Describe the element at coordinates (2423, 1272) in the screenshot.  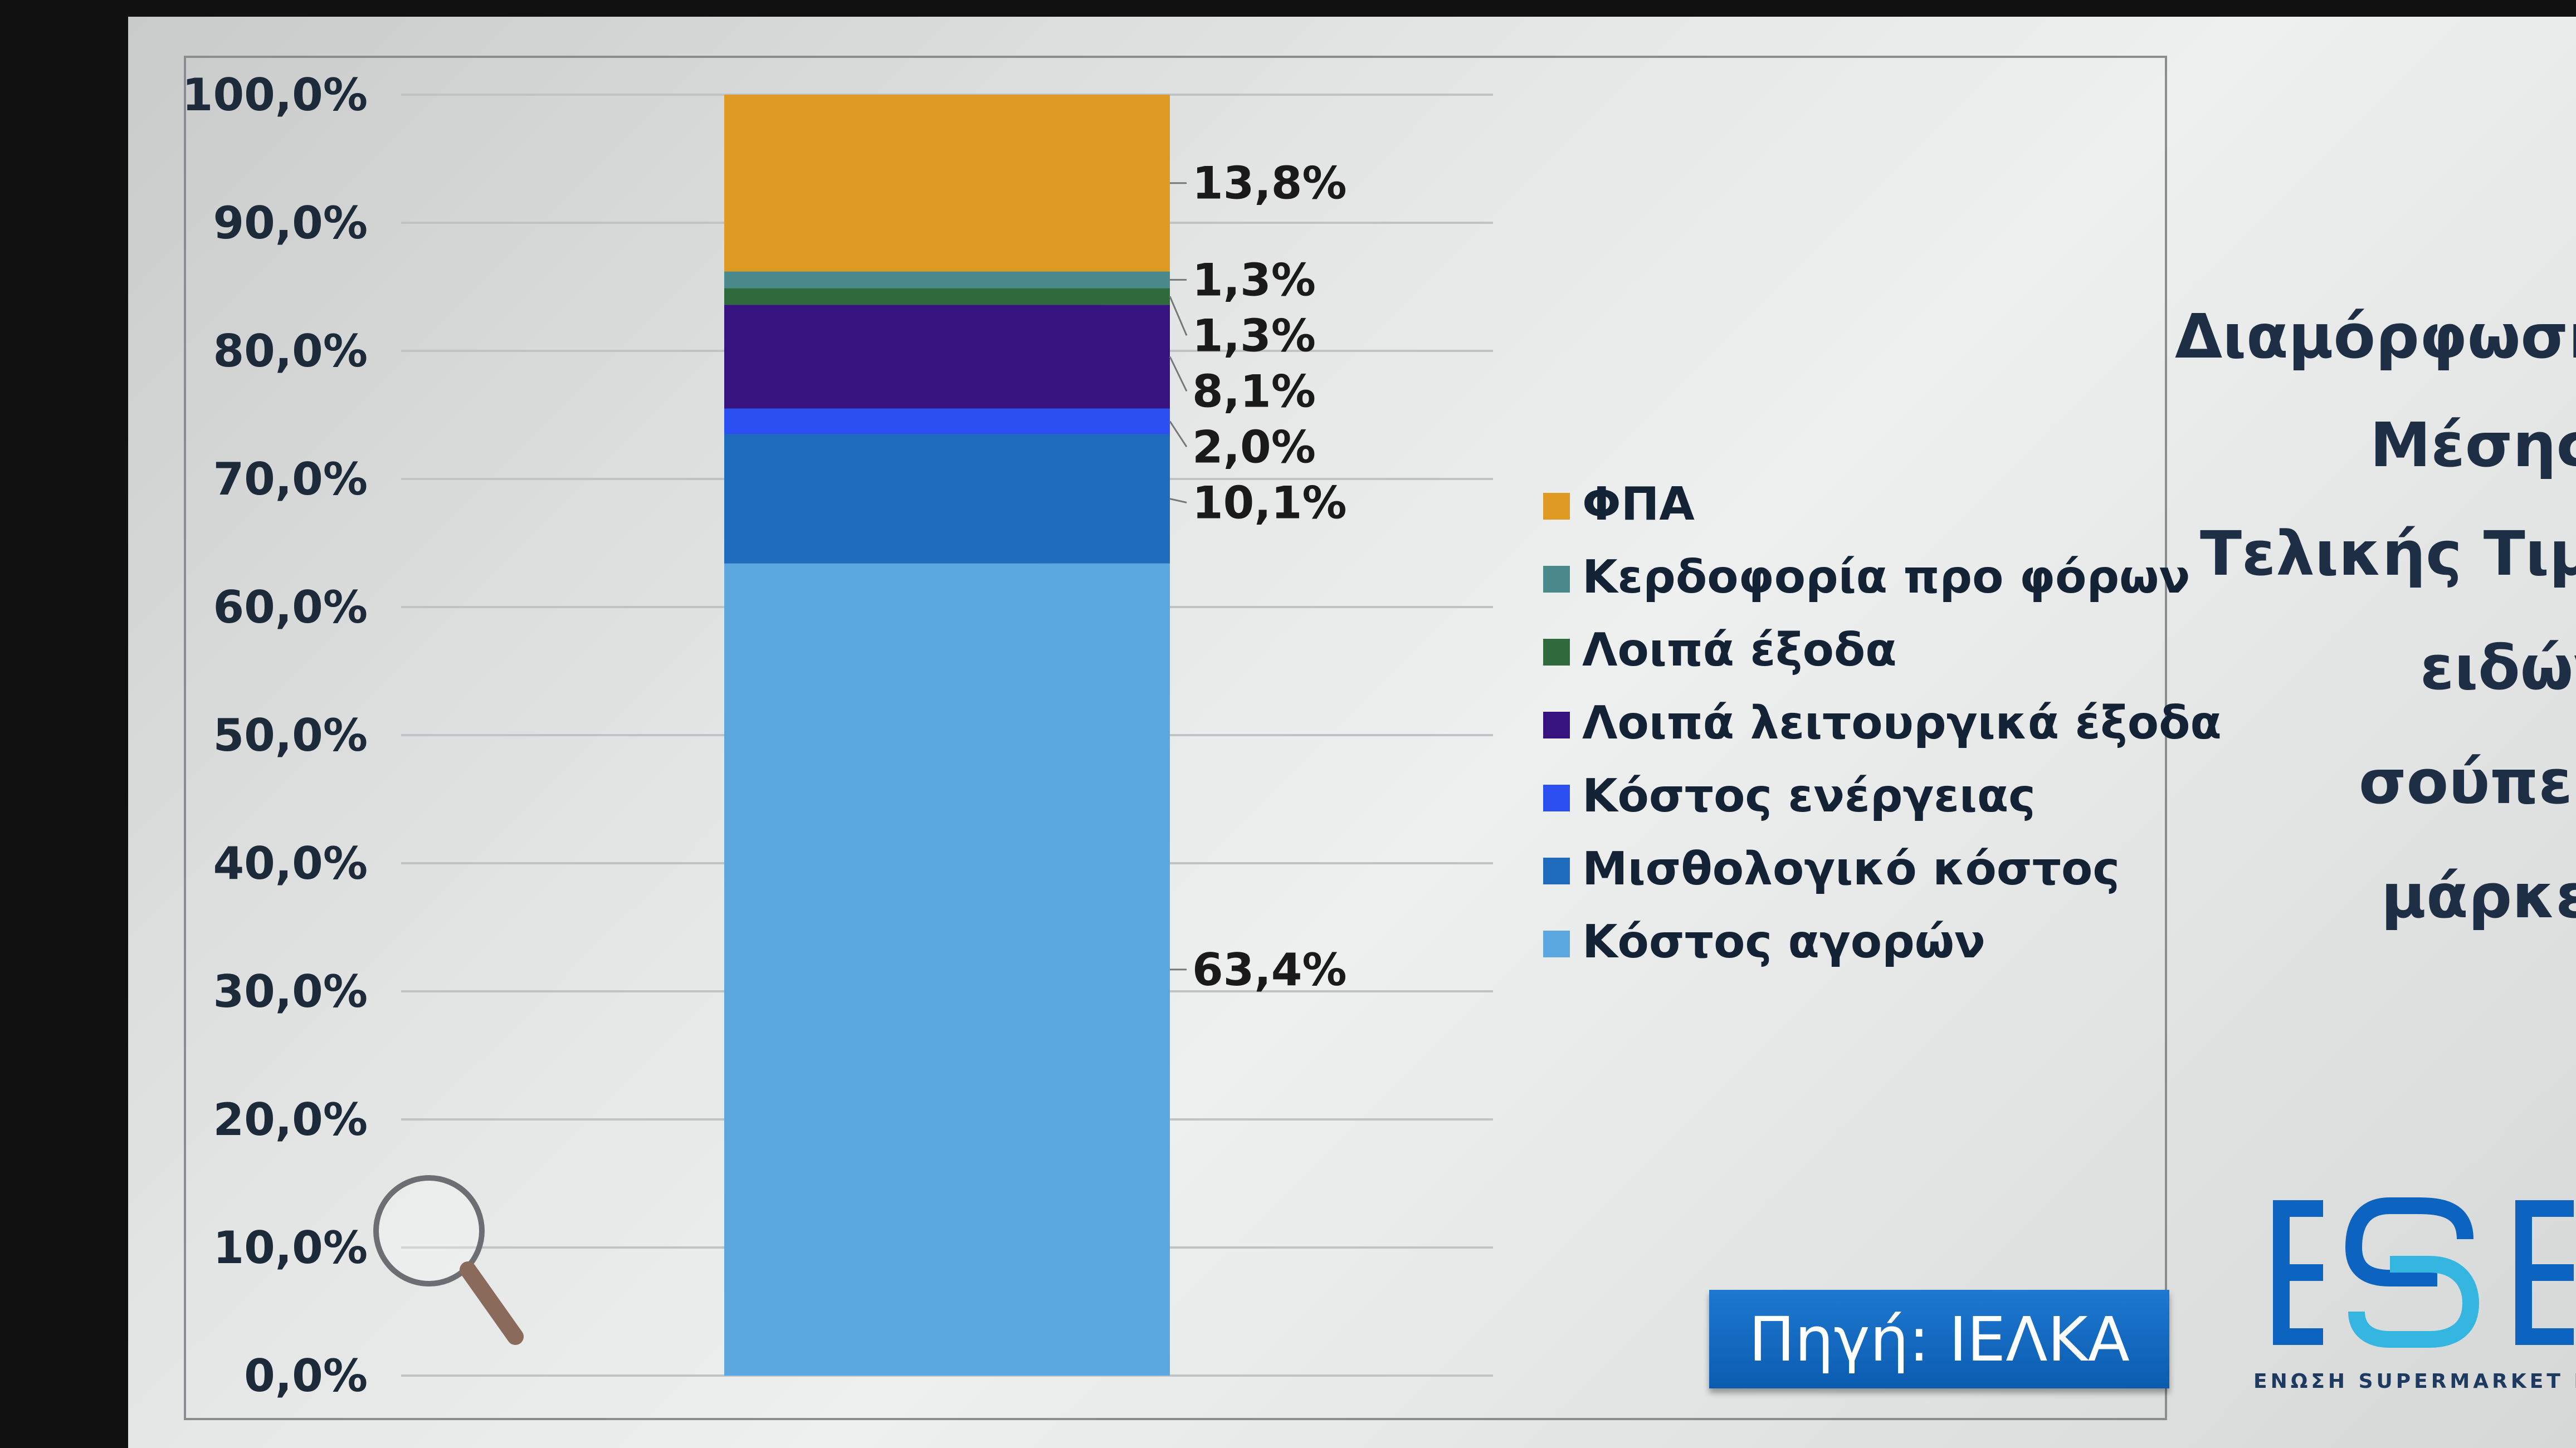
I see `ese-logo-mark` at that location.